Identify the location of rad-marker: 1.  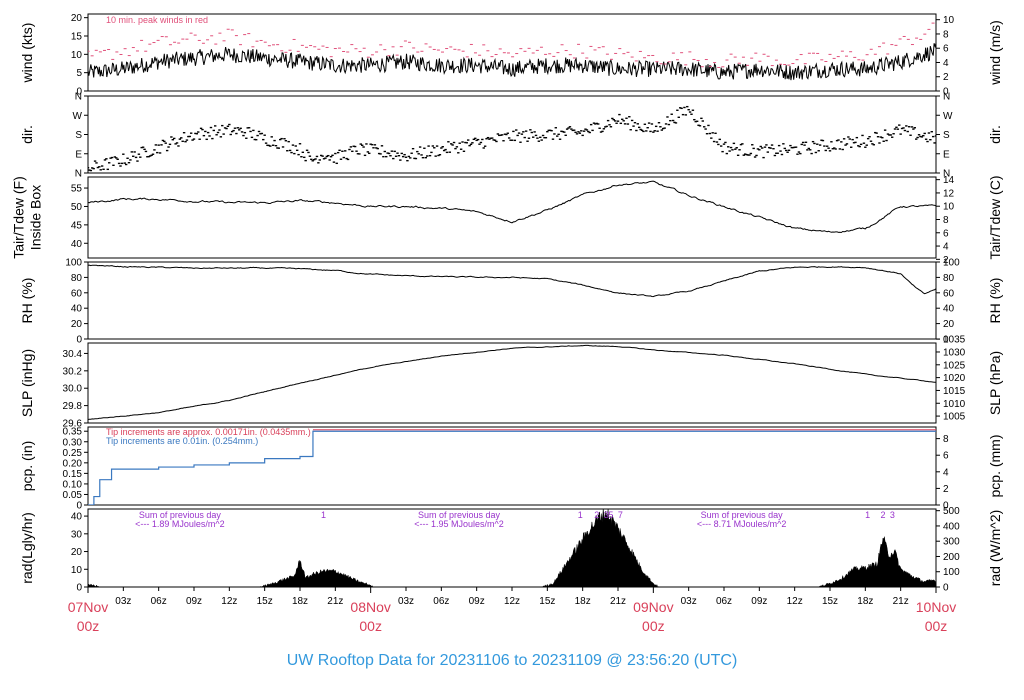
(867, 515).